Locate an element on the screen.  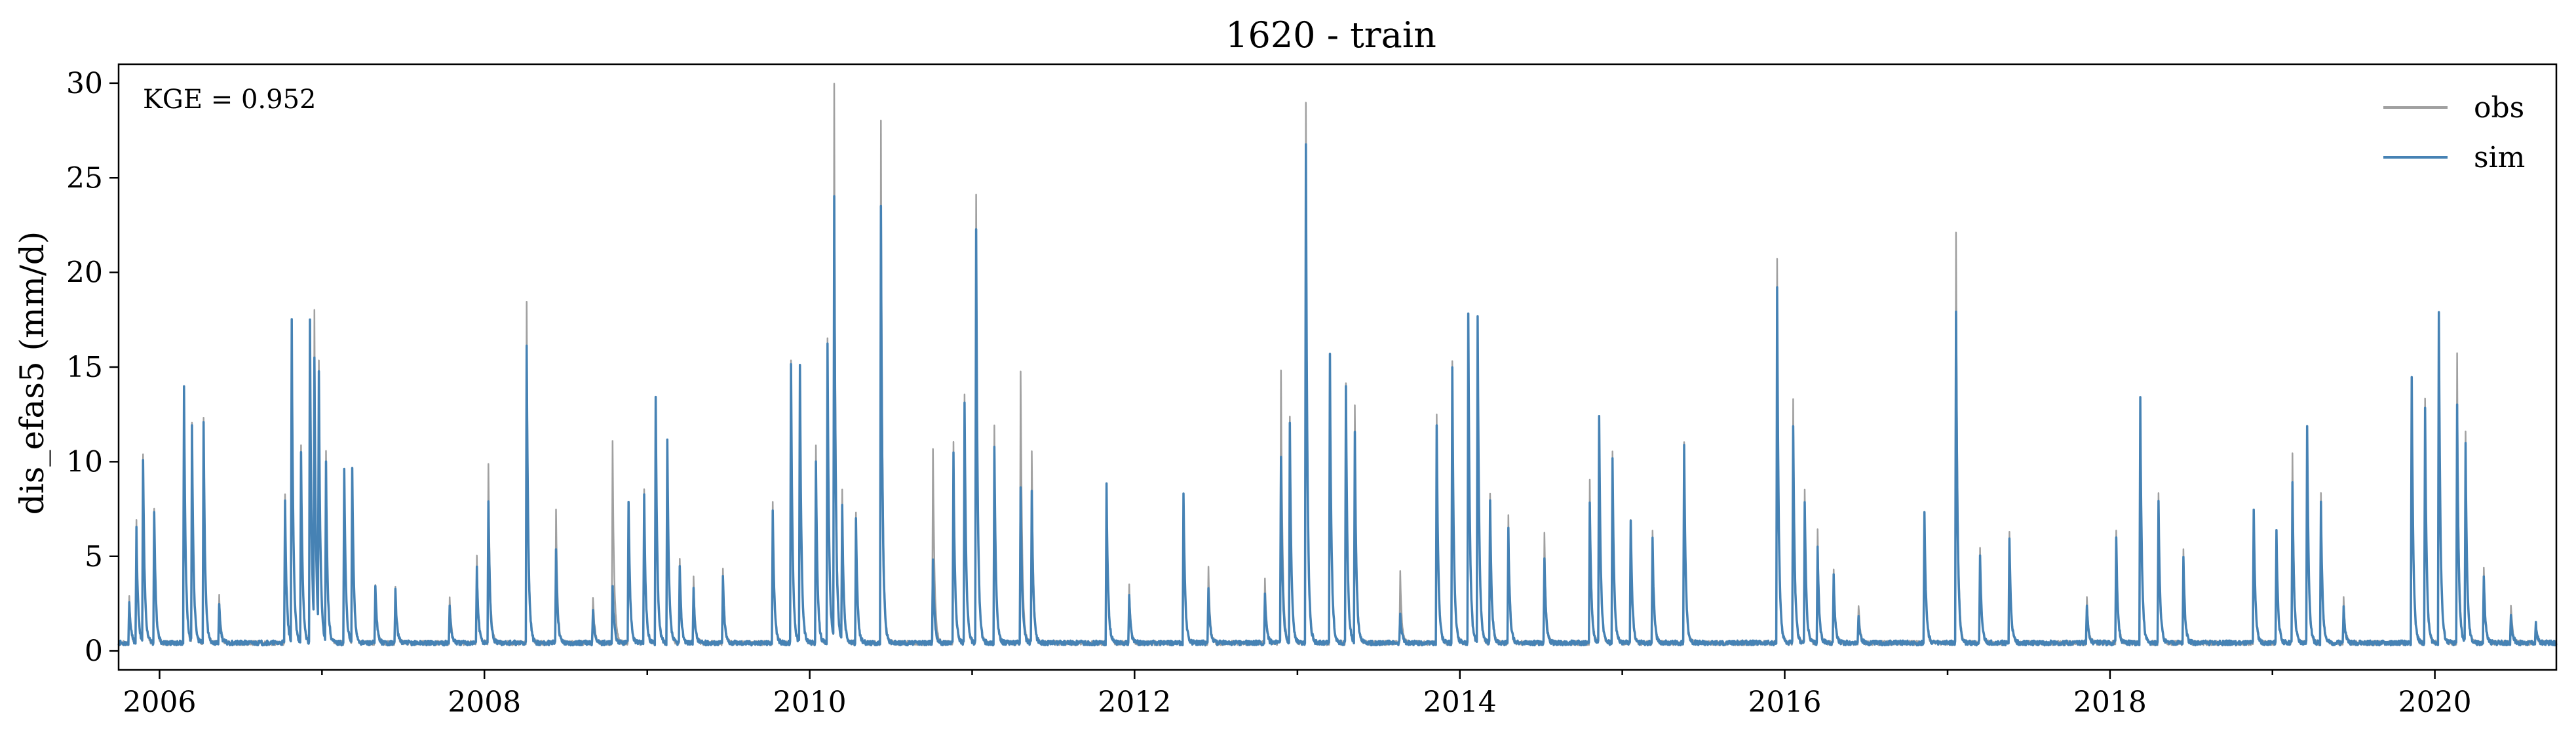
legend-obs-label: obs is located at coordinates (2499, 108).